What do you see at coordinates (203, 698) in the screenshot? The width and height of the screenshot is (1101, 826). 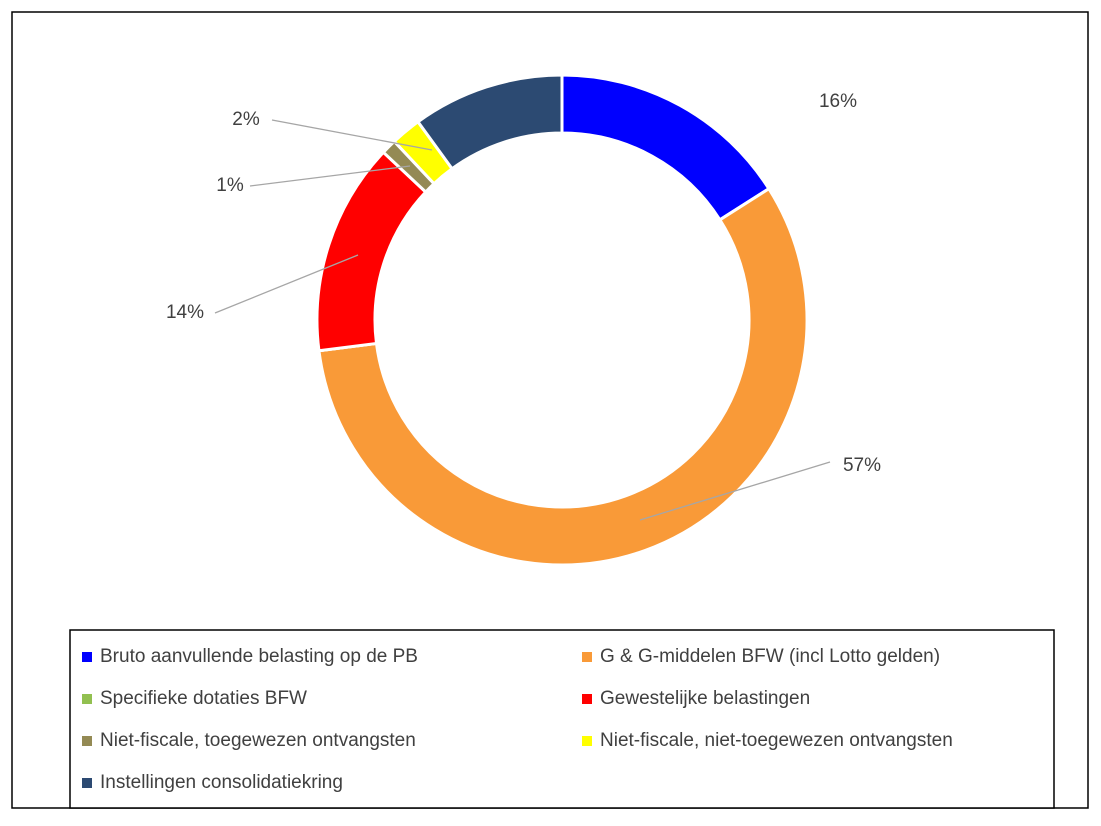 I see `legend-label: Specifieke dotaties BFW` at bounding box center [203, 698].